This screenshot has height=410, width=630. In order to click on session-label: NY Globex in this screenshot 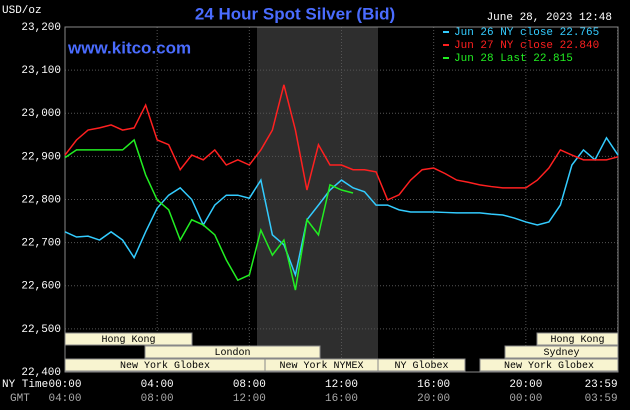, I will do `click(421, 366)`.